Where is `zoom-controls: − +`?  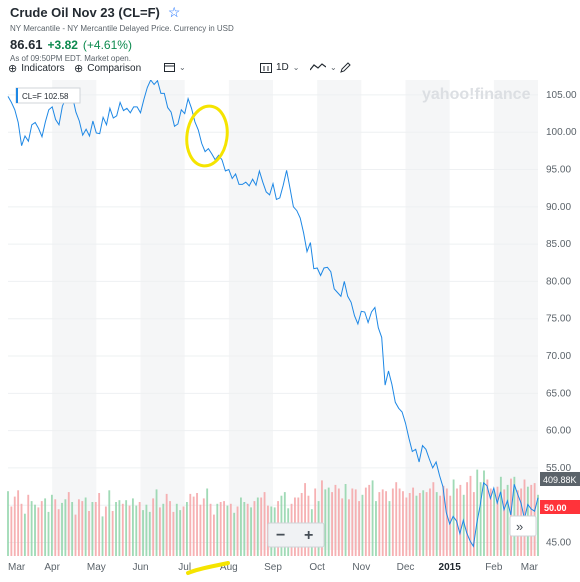
zoom-controls: − + is located at coordinates (296, 535).